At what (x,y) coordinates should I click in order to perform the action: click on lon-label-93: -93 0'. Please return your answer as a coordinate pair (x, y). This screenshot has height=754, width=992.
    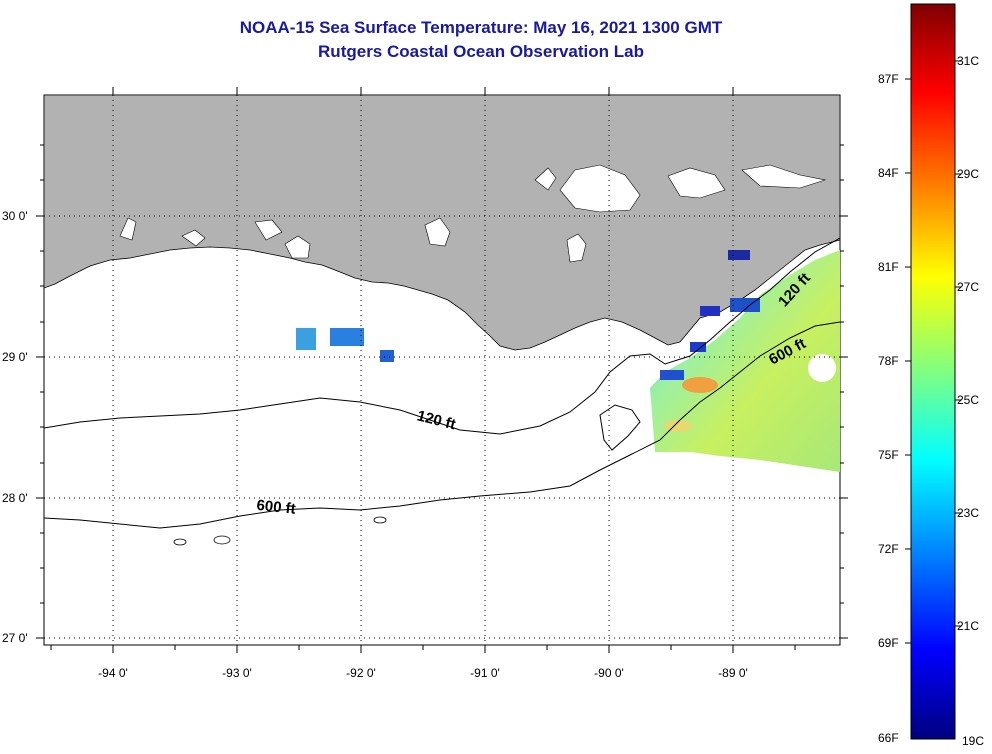
    Looking at the image, I should click on (237, 673).